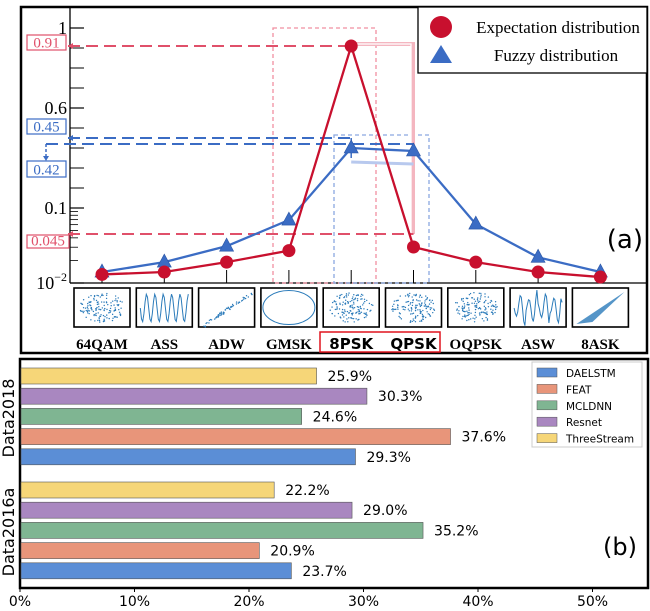 The height and width of the screenshot is (611, 650). I want to click on constellation-thumbnail-8PSK: 8PSK, so click(351, 320).